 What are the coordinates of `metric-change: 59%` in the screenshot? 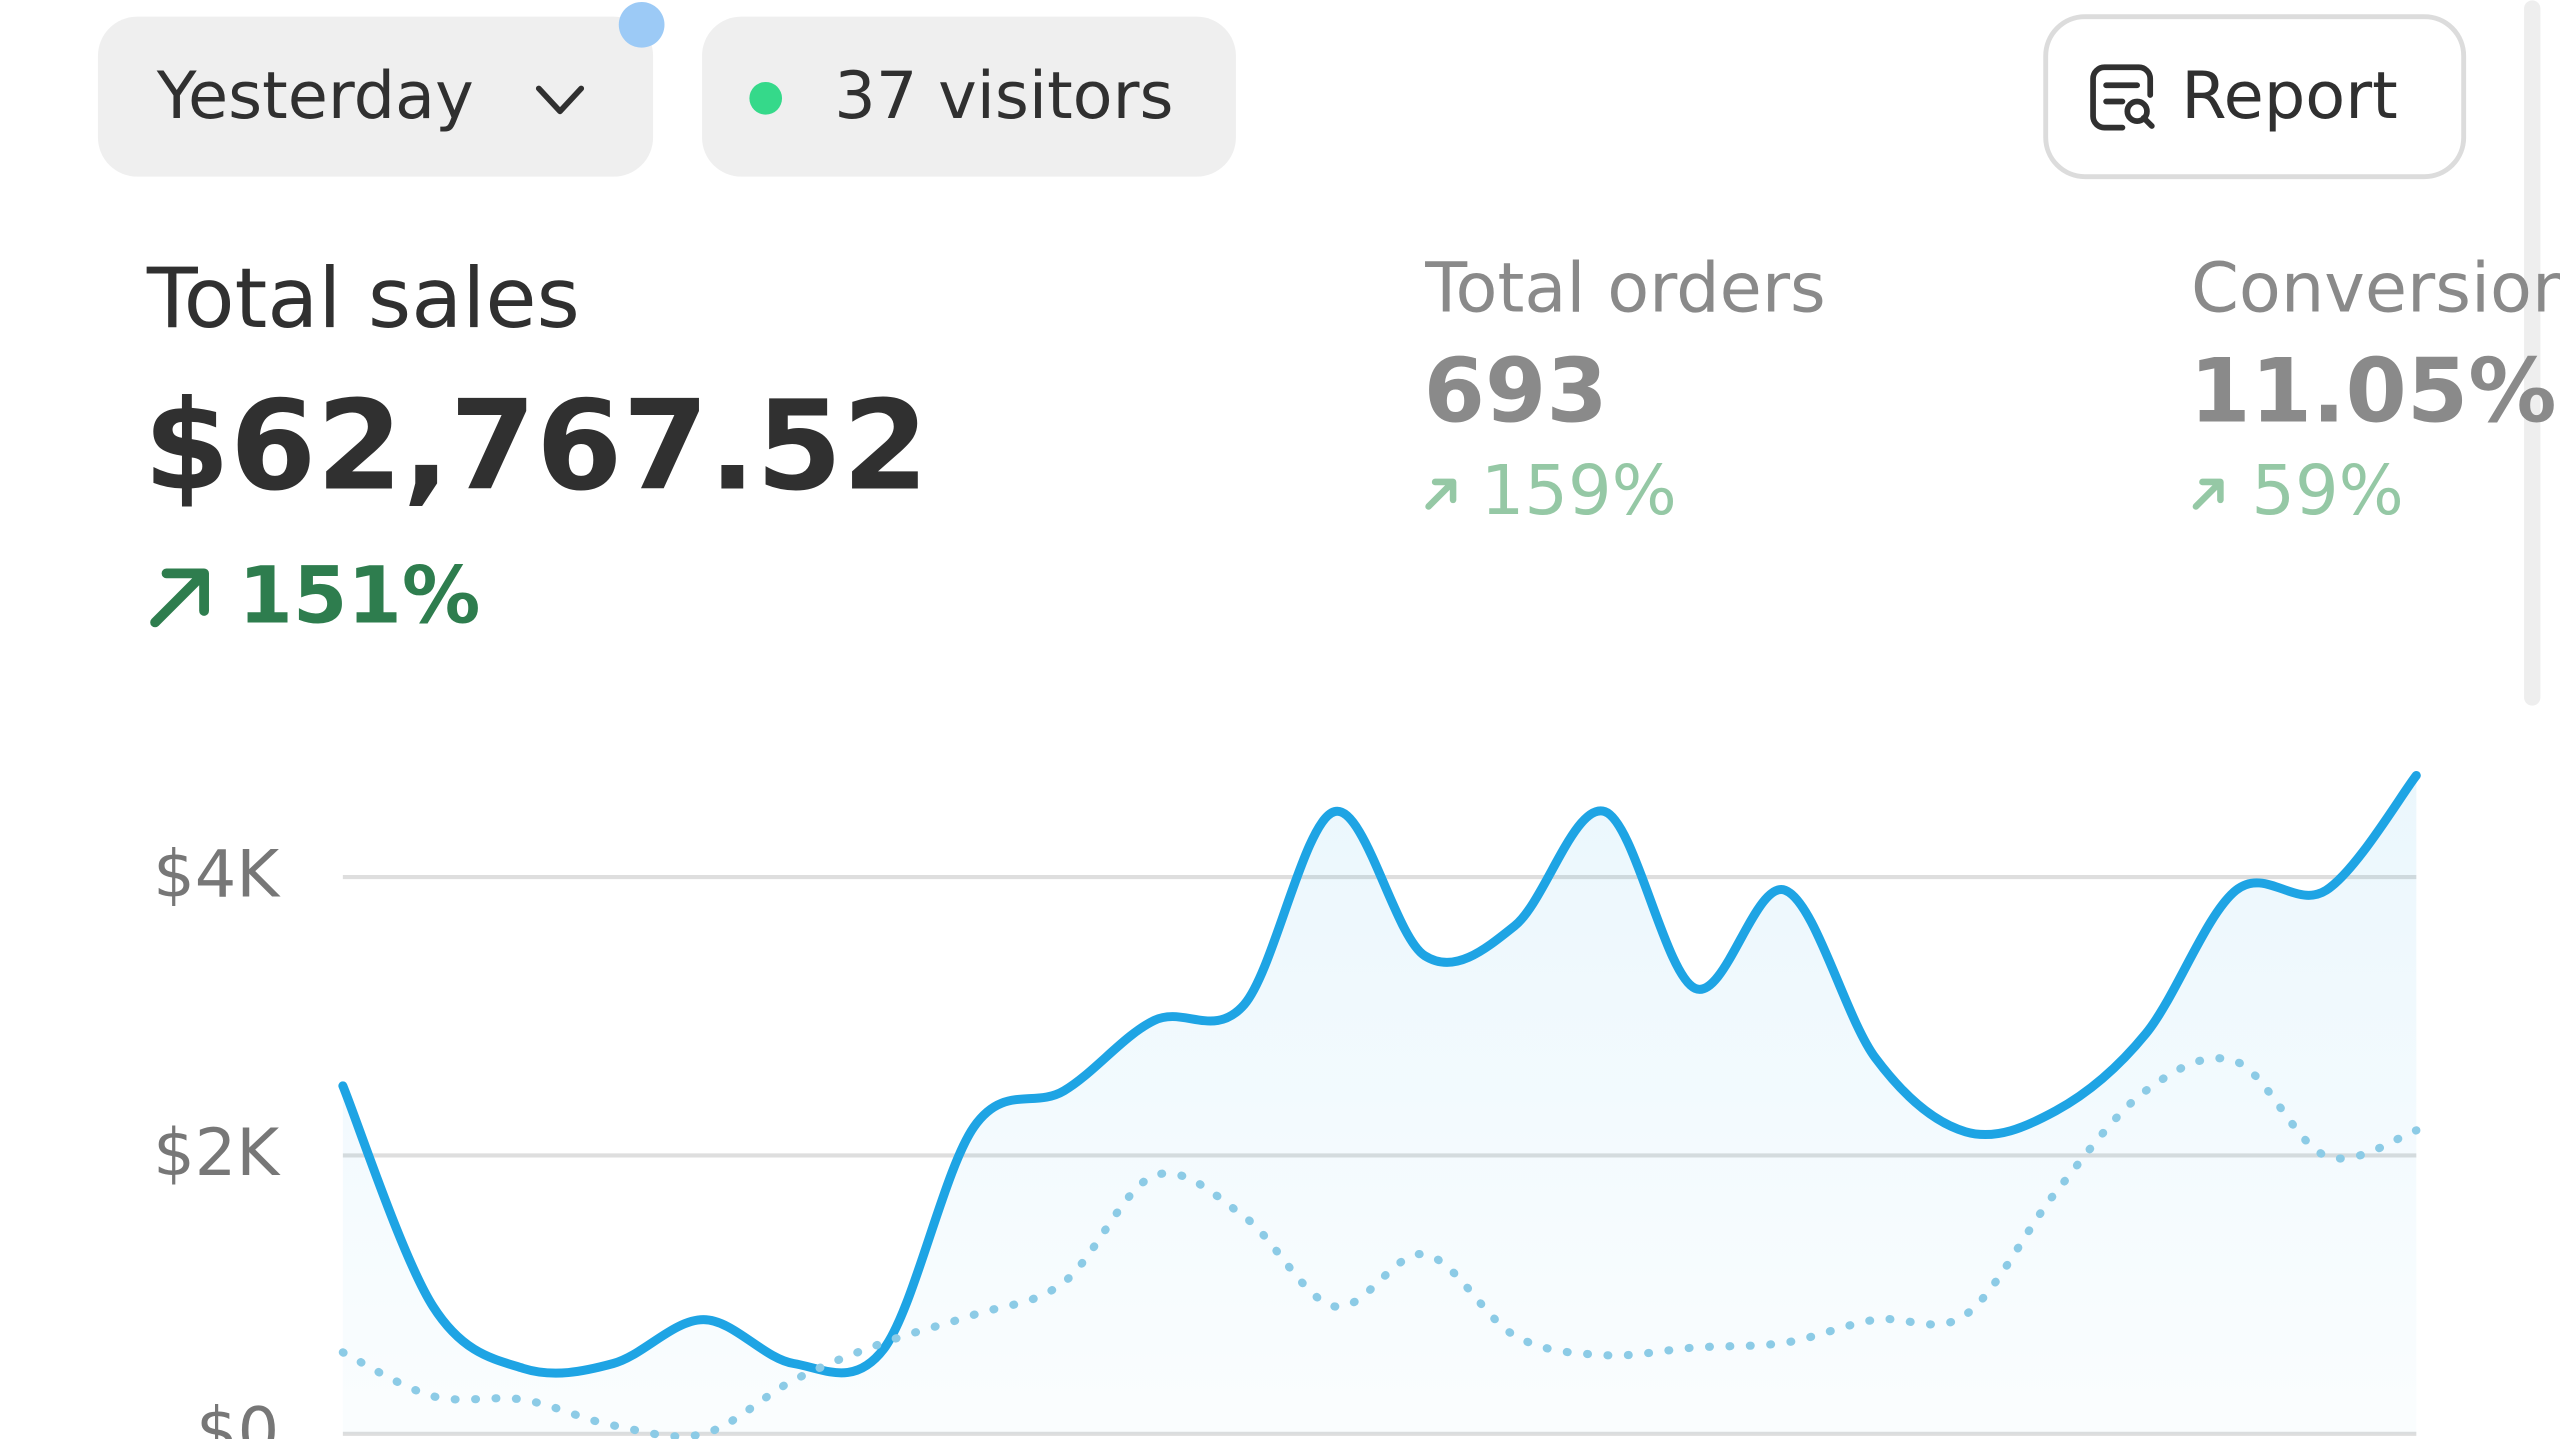 It's located at (2327, 491).